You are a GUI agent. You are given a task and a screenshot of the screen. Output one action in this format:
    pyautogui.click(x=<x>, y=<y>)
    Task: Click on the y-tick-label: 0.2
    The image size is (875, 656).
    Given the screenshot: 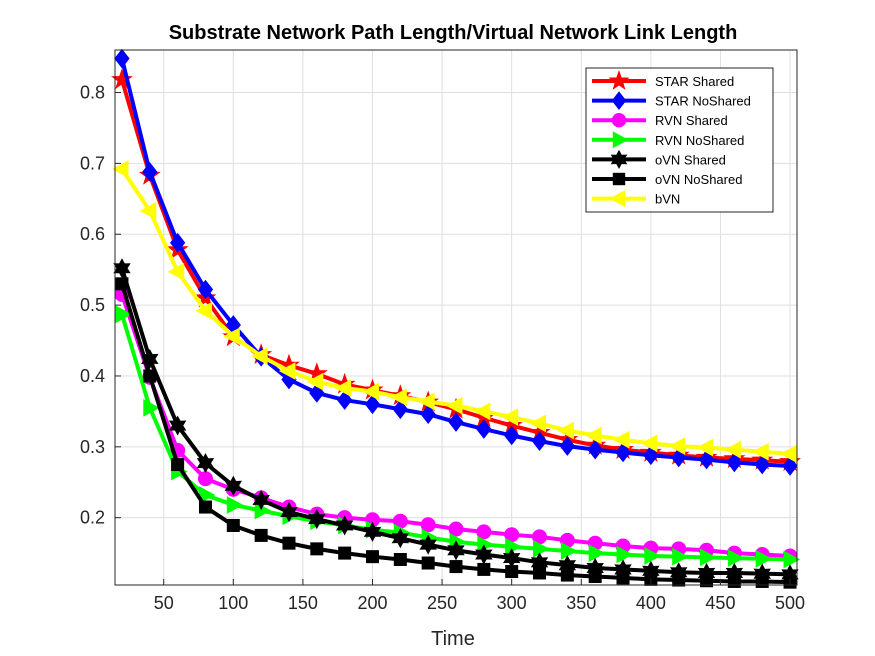 What is the action you would take?
    pyautogui.click(x=92, y=518)
    